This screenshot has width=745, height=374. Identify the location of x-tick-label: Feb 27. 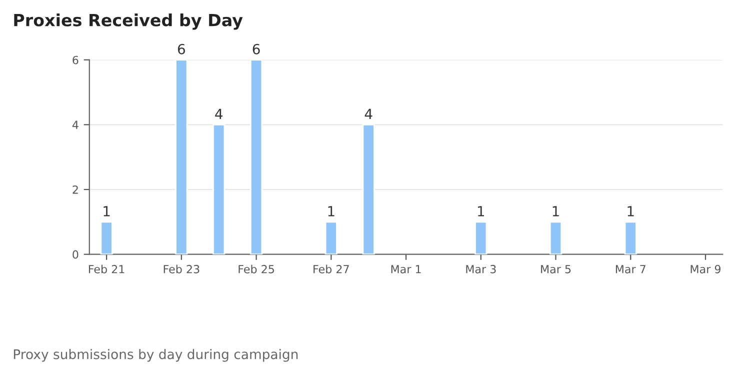
(331, 269).